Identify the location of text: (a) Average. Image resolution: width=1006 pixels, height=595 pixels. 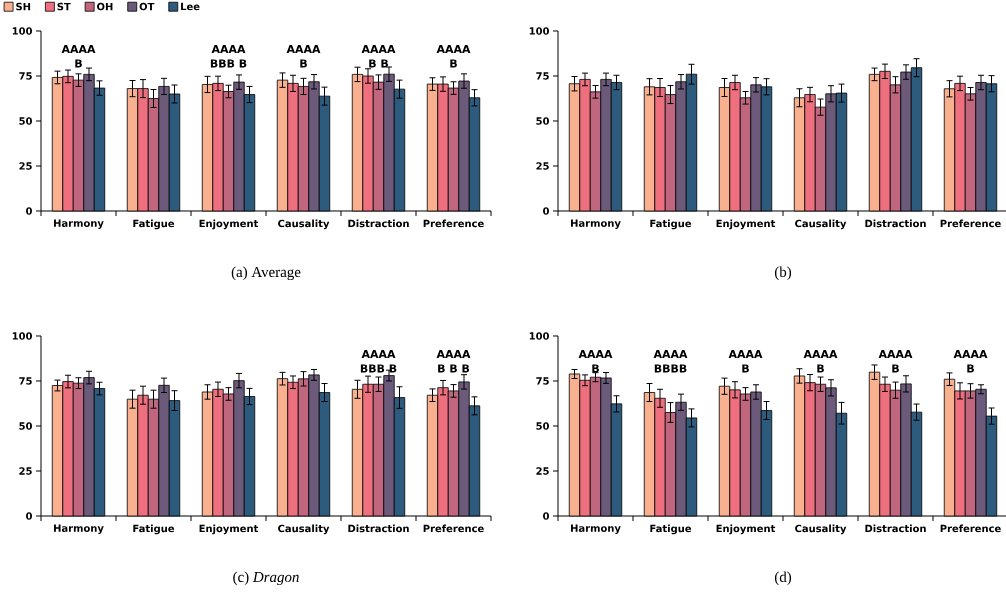
(266, 273).